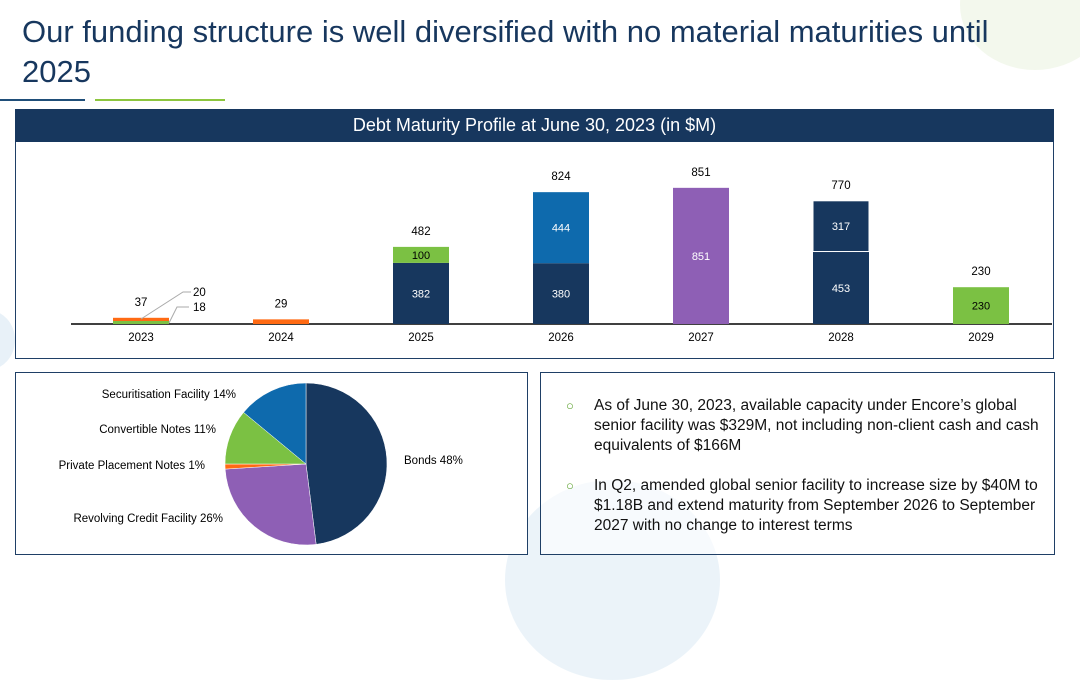 The image size is (1080, 680). Describe the element at coordinates (421, 338) in the screenshot. I see `x-tick-label: 2025` at that location.